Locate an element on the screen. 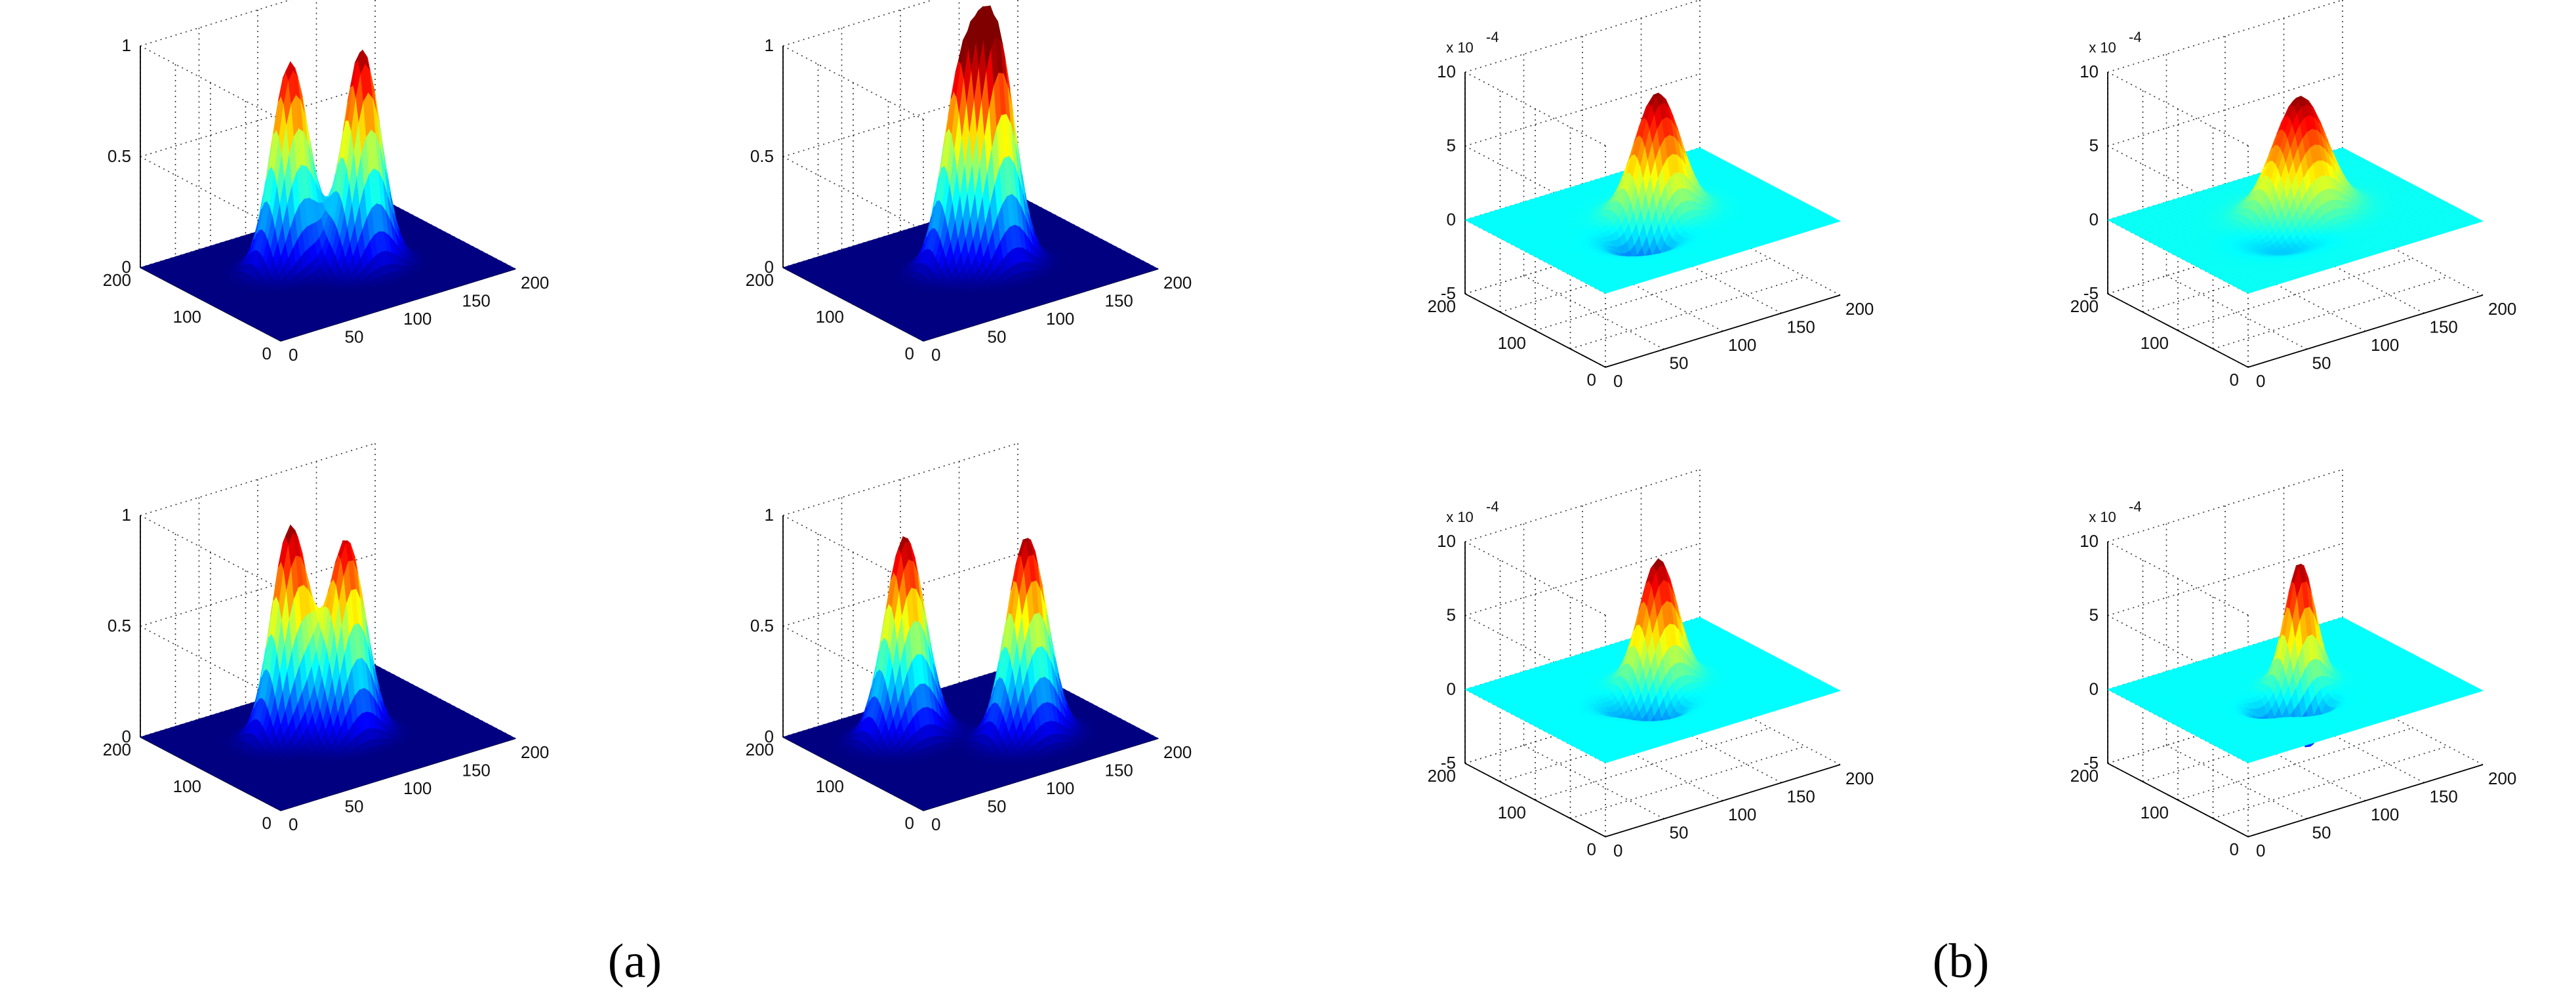  y-tick-label: 100 is located at coordinates (187, 317).